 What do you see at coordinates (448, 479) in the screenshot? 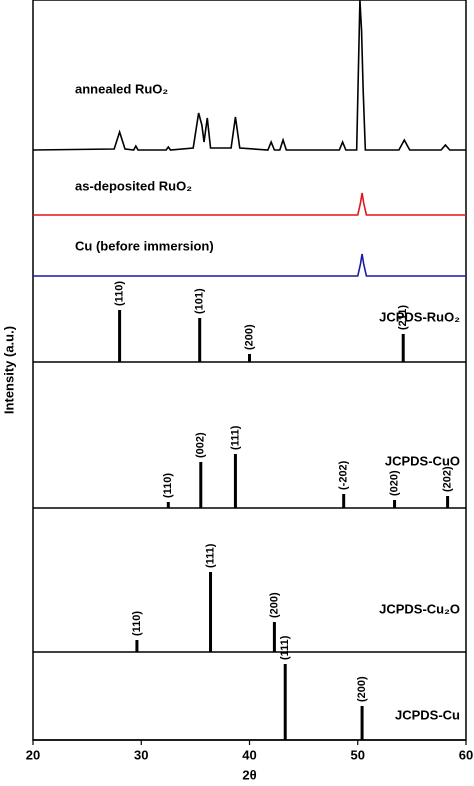
I see `hkl-label: (202)` at bounding box center [448, 479].